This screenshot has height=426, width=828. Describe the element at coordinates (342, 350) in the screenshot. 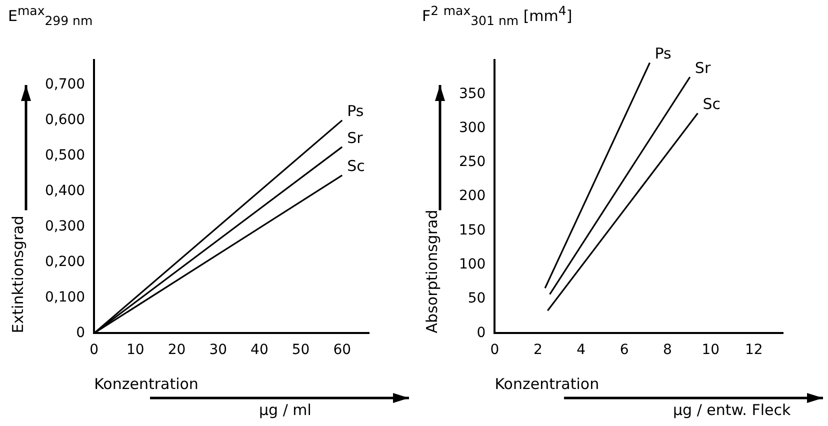

I see `x-tick-label: 60` at that location.